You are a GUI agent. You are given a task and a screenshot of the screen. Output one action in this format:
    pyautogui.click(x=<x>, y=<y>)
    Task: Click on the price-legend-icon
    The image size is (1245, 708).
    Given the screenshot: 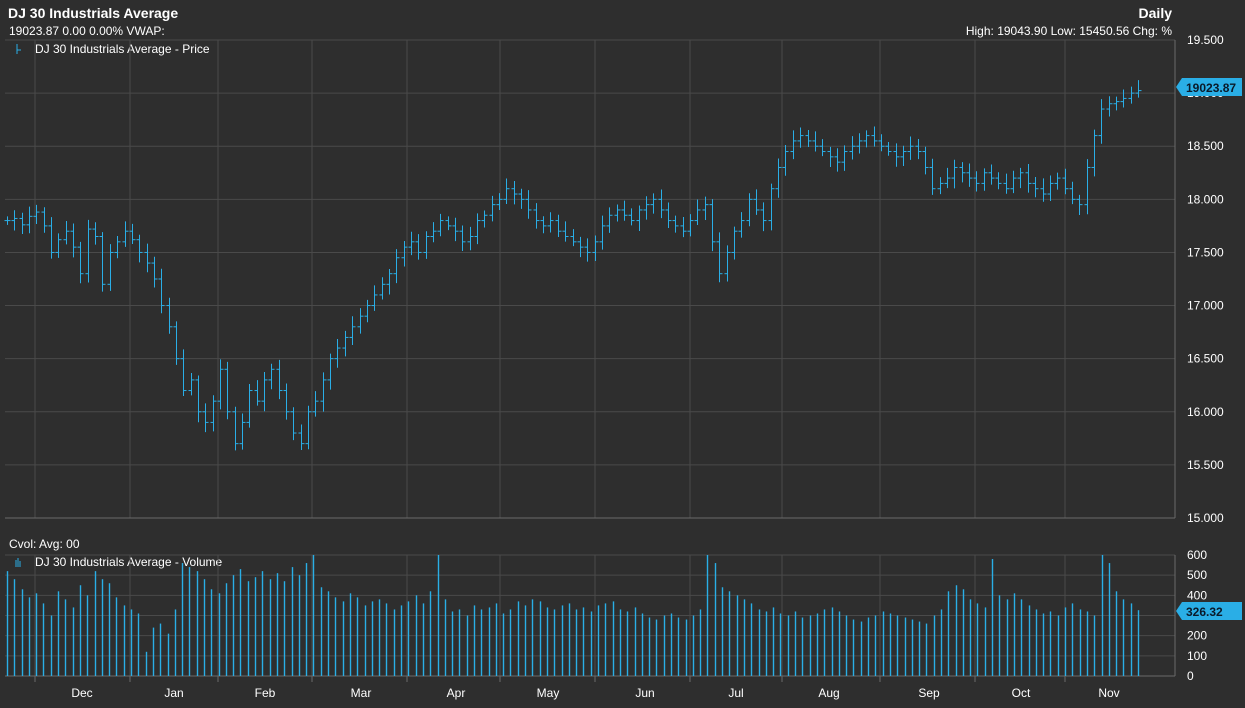 What is the action you would take?
    pyautogui.click(x=18, y=49)
    